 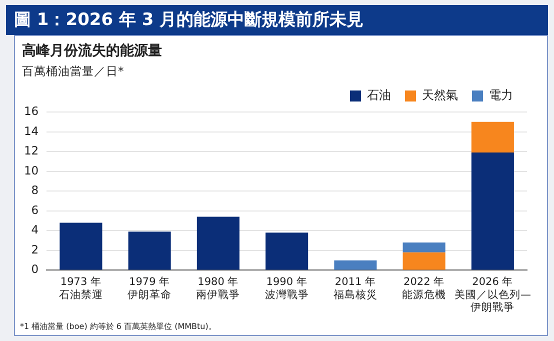 What do you see at coordinates (80, 288) in the screenshot?
I see `x-tick-label: 1973 年石油禁運` at bounding box center [80, 288].